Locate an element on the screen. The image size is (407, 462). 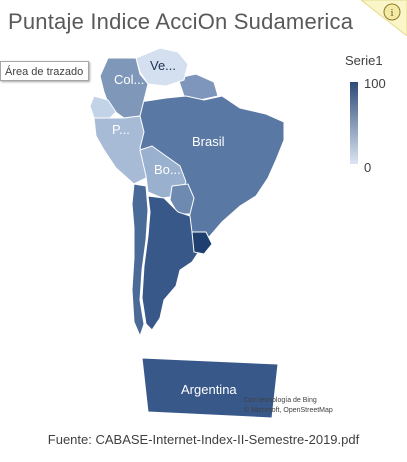
info-corner: i is located at coordinates (384, 18).